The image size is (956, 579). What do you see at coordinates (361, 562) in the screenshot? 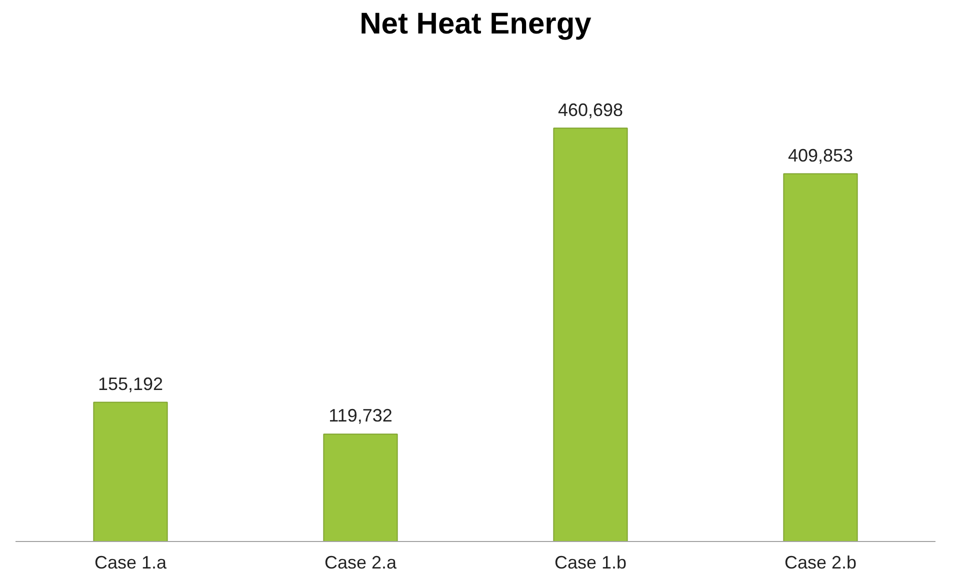
I see `x-tick-label: Case 2.a` at bounding box center [361, 562].